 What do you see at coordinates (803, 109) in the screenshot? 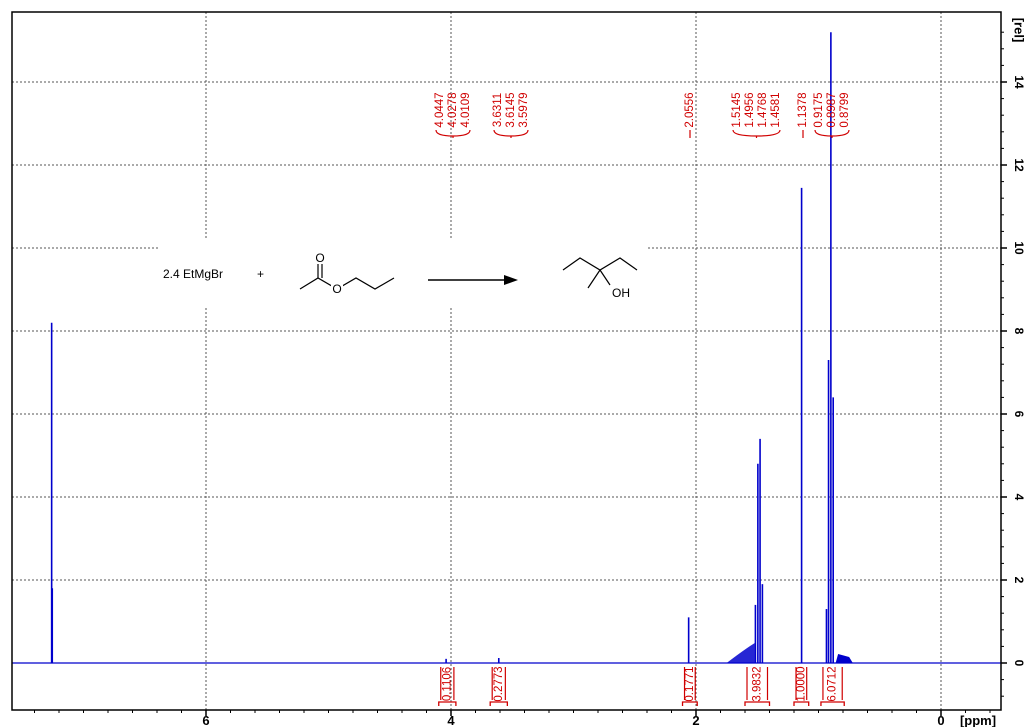
I see `peak-shift-label: 1.1378` at bounding box center [803, 109].